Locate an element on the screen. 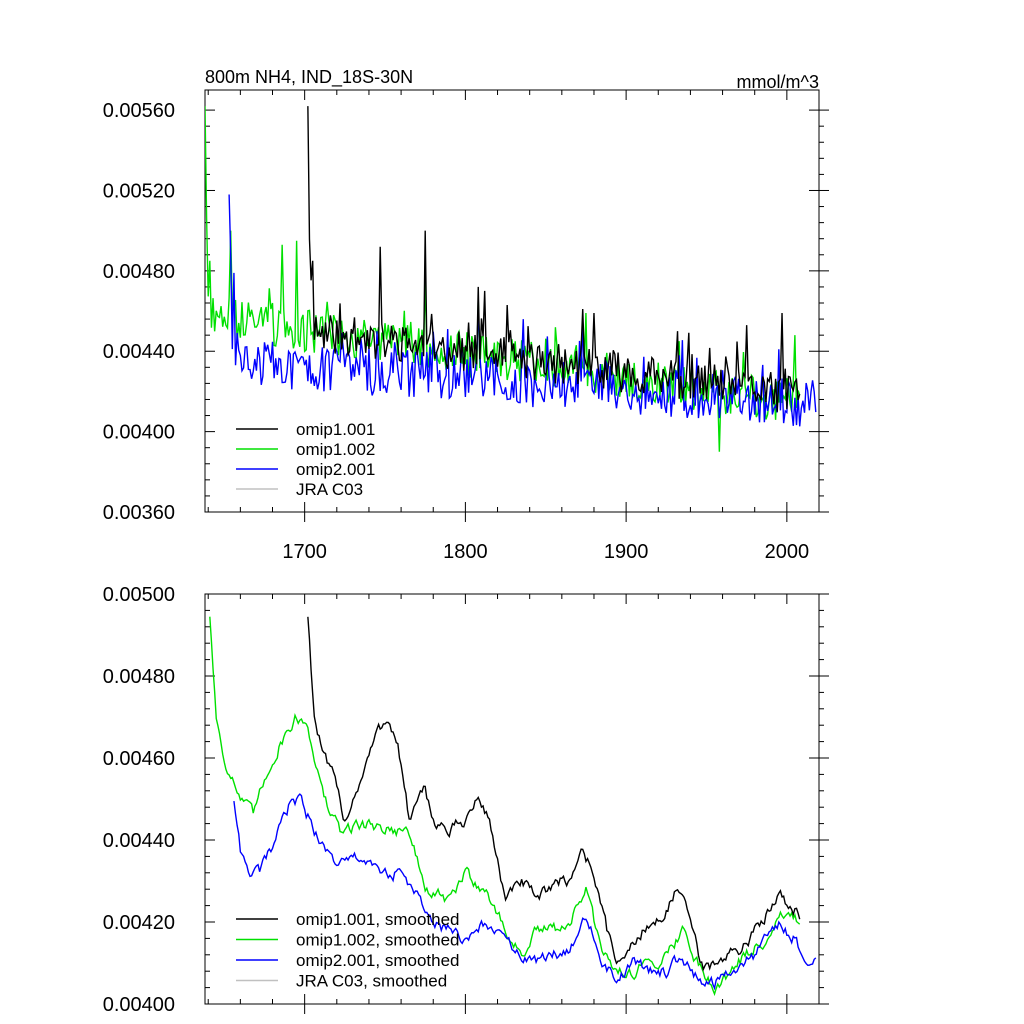  y-tick-label: 0.00500 is located at coordinates (139, 595).